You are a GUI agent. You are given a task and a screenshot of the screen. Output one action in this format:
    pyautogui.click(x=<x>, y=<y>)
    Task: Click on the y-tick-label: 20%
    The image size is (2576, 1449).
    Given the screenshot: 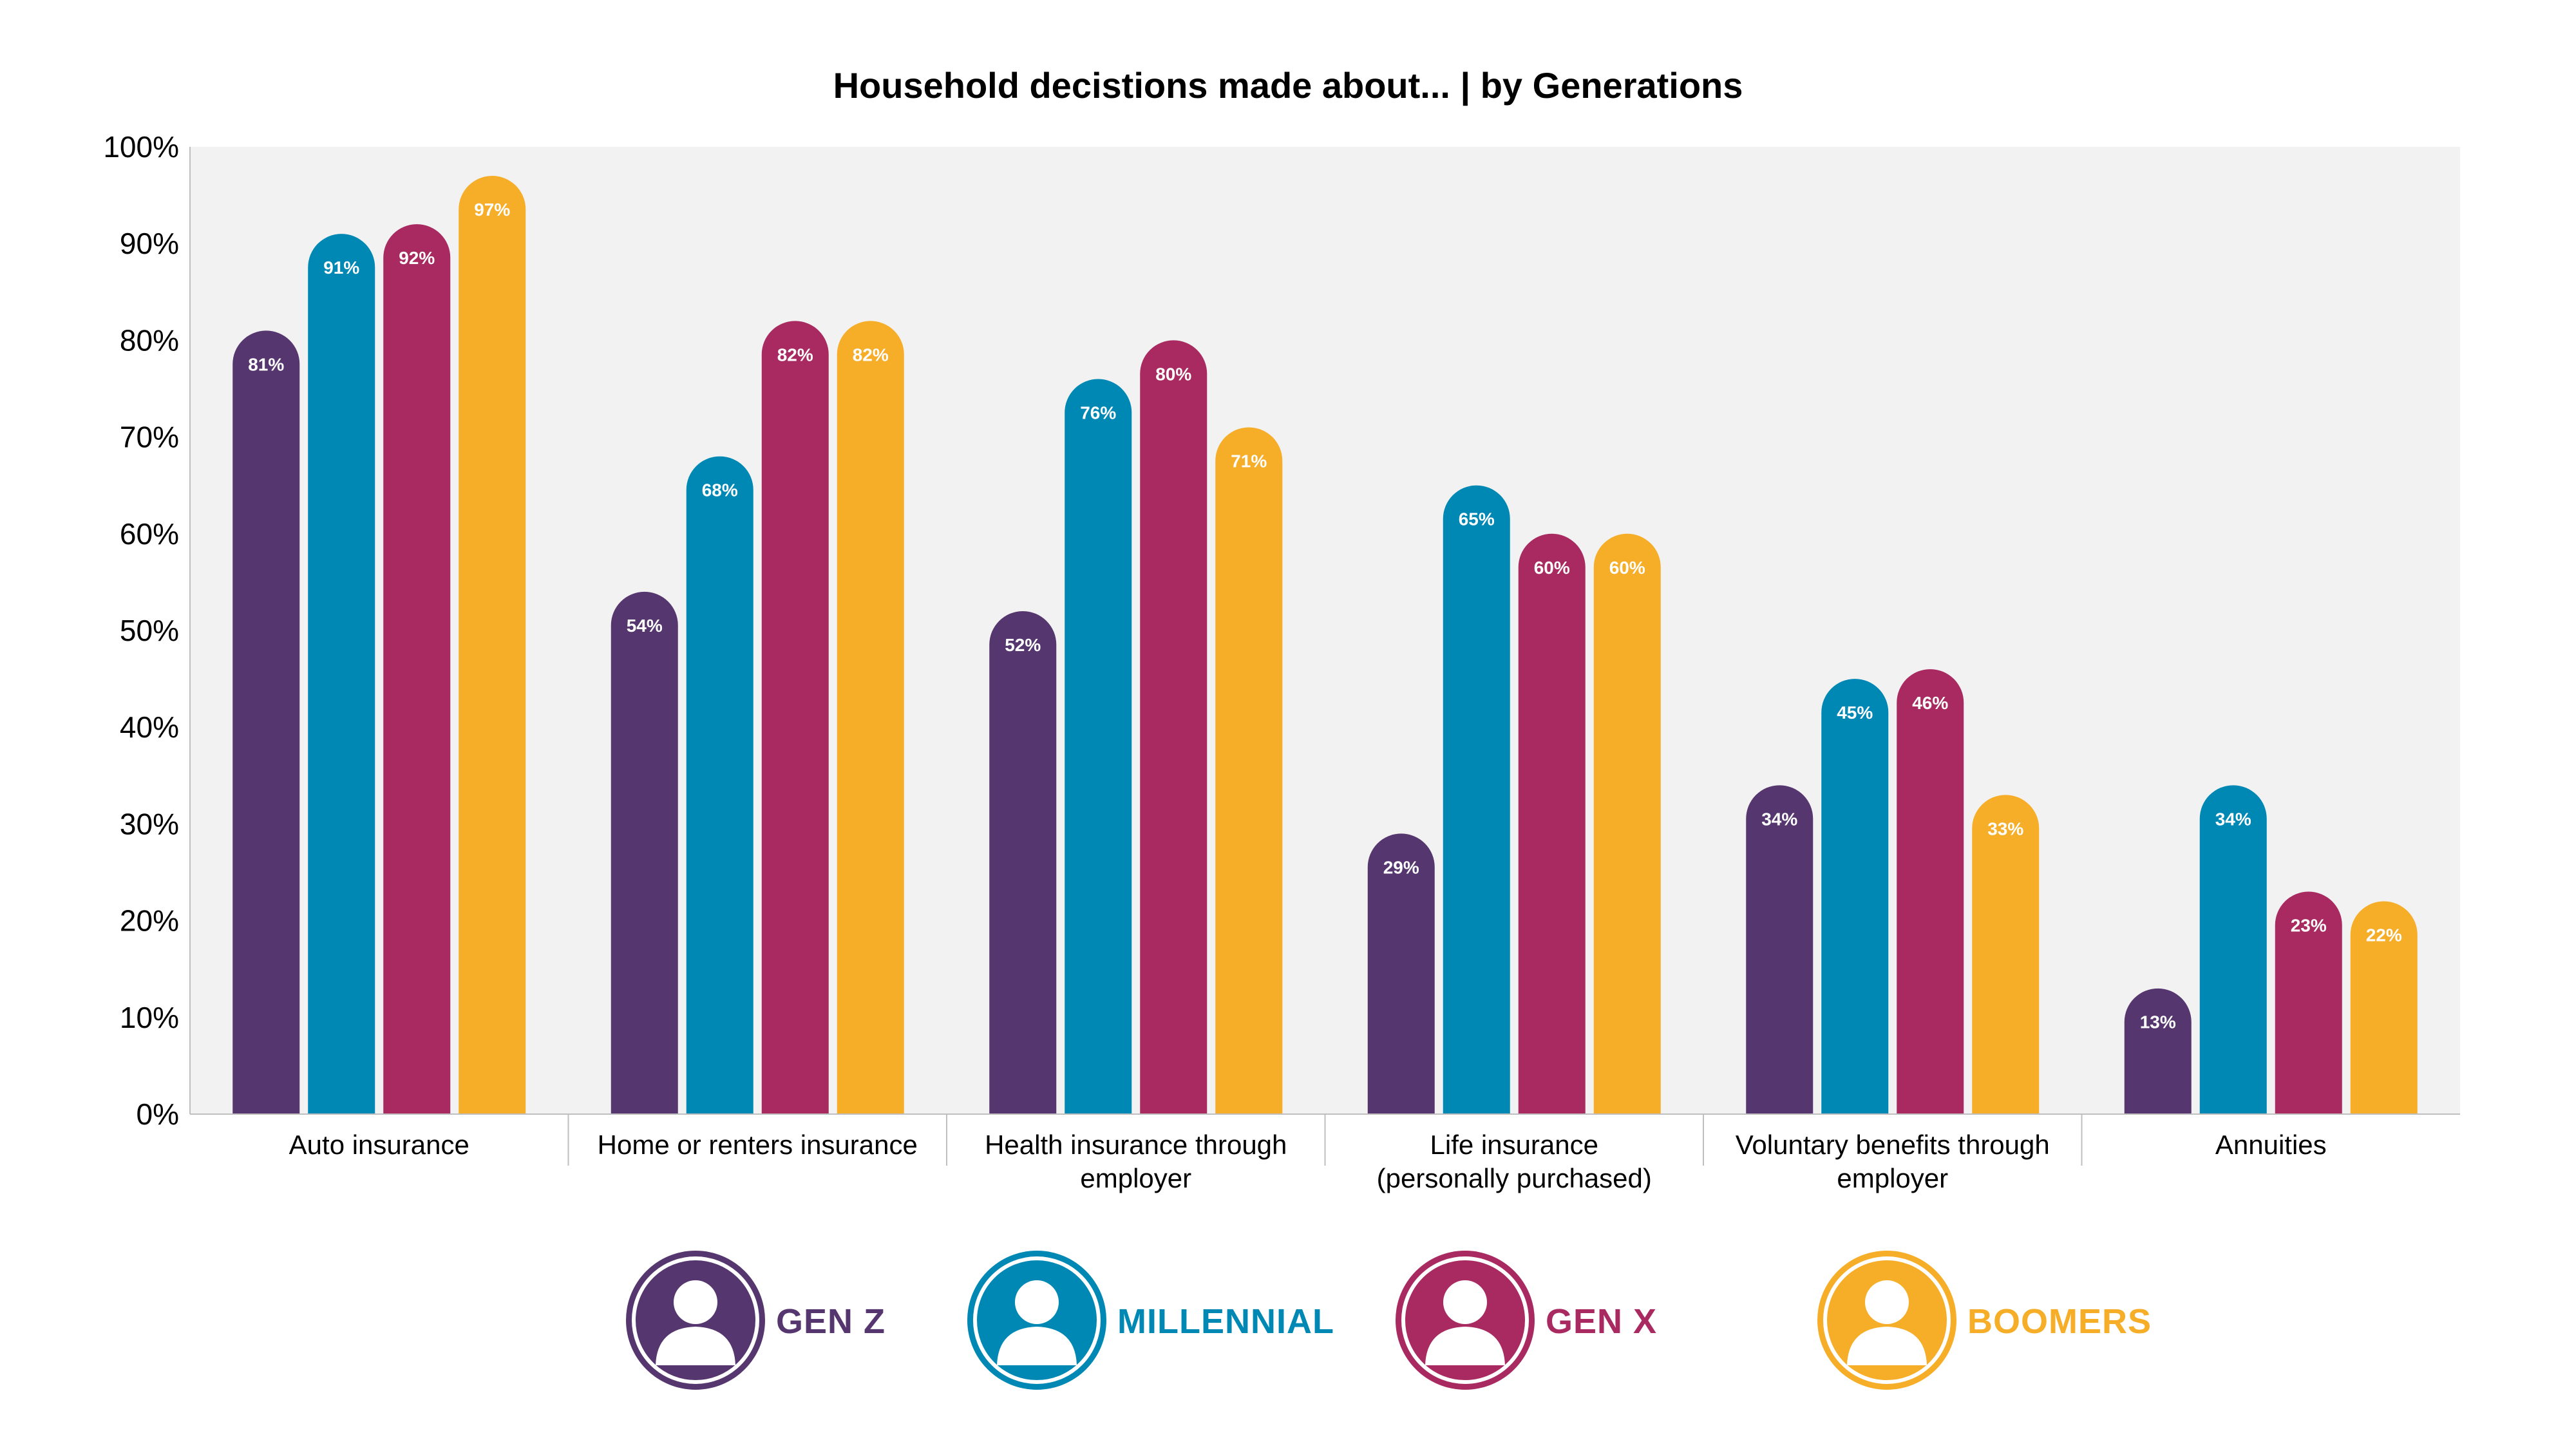 What is the action you would take?
    pyautogui.click(x=149, y=921)
    